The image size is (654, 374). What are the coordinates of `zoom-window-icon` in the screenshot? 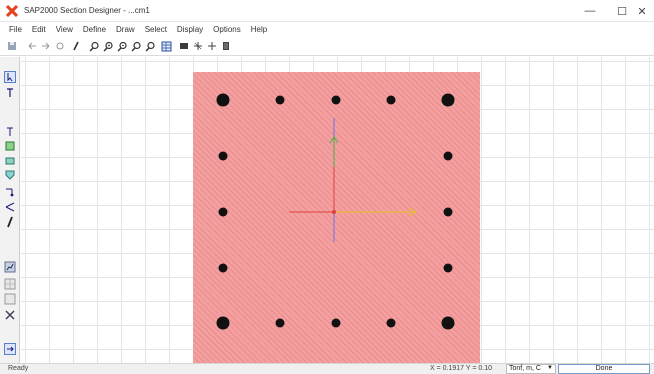 It's located at (94, 46).